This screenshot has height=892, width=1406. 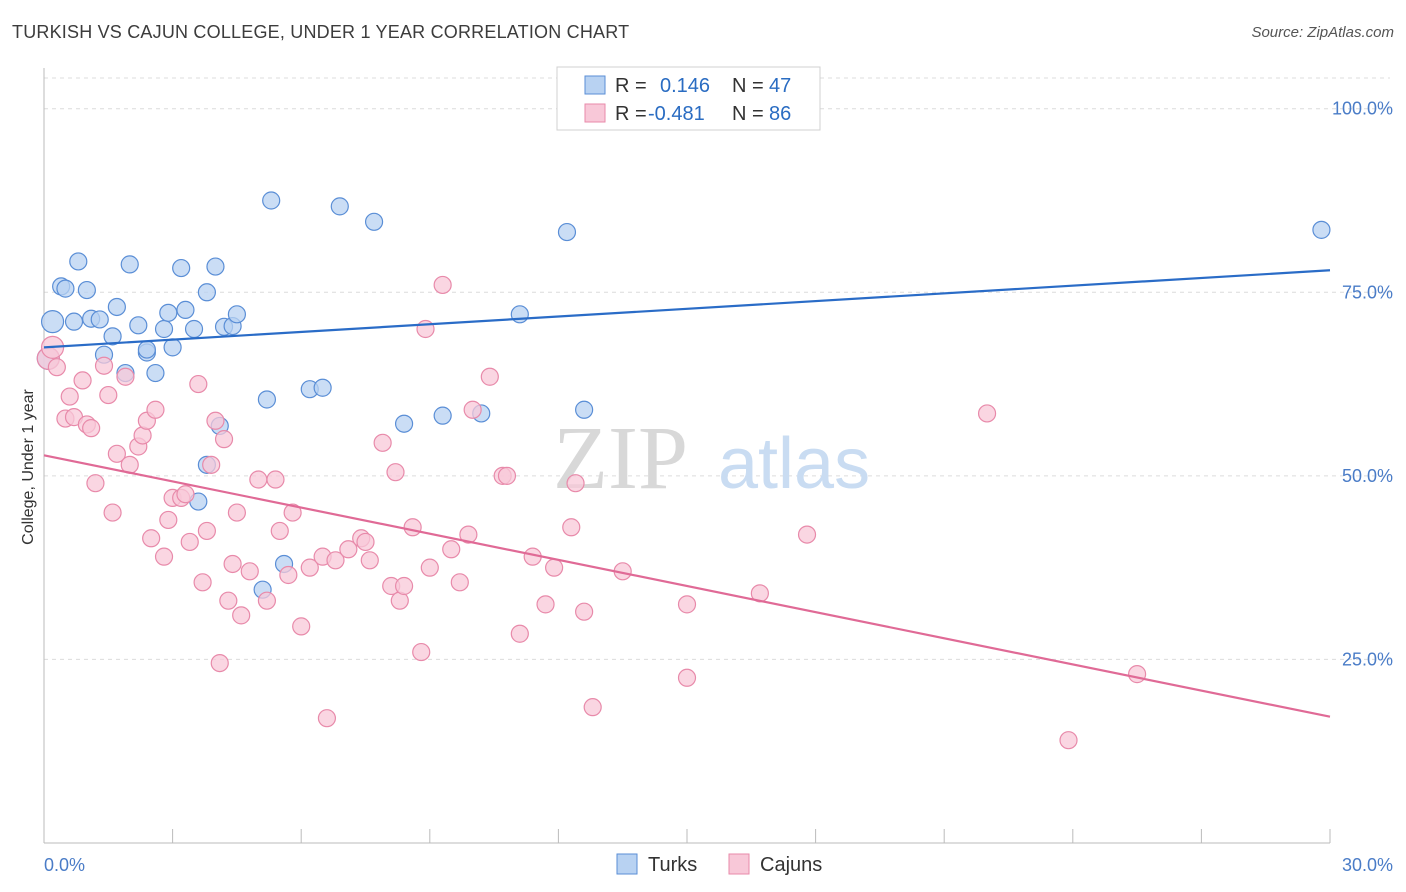 I want to click on y-tick-label: 50.0%, so click(x=1367, y=476).